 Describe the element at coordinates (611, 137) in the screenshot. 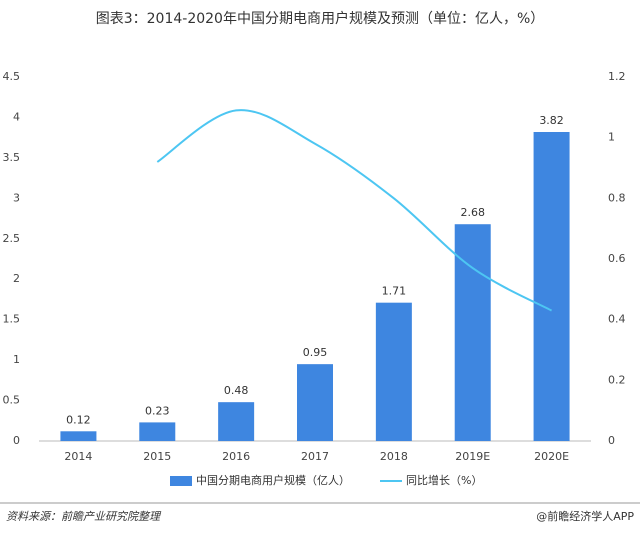

I see `y2-tick-label: 1` at that location.